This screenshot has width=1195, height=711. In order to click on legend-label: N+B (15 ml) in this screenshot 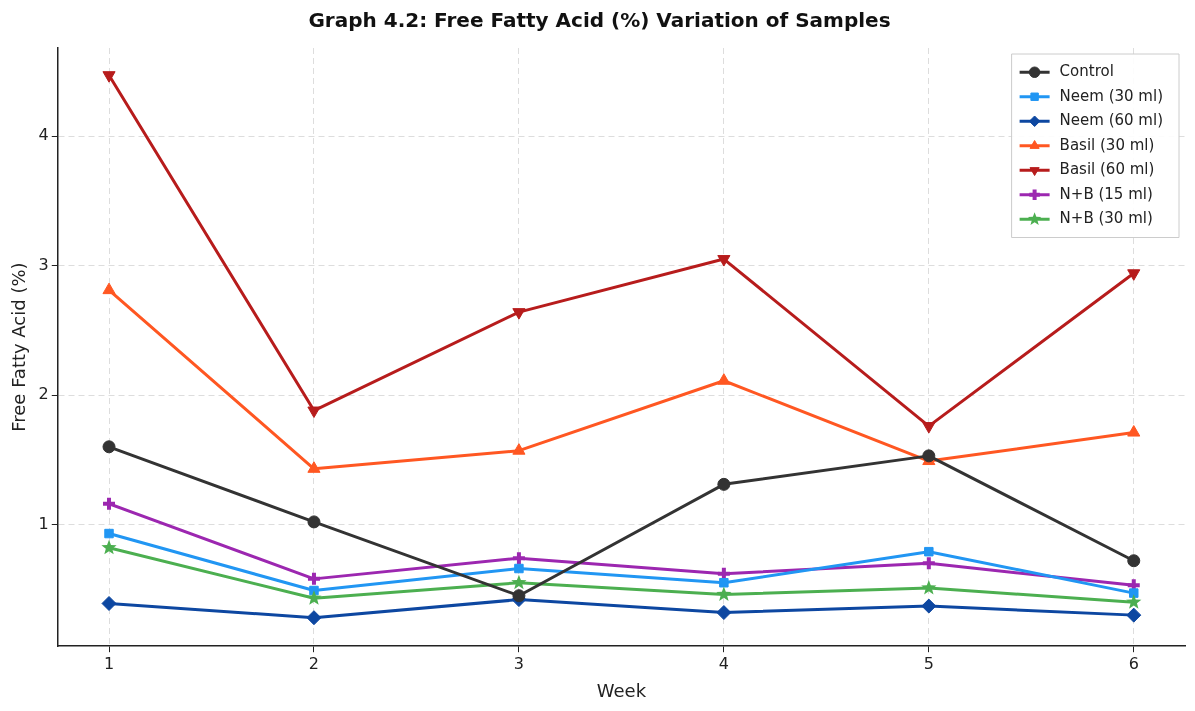, I will do `click(1106, 193)`.